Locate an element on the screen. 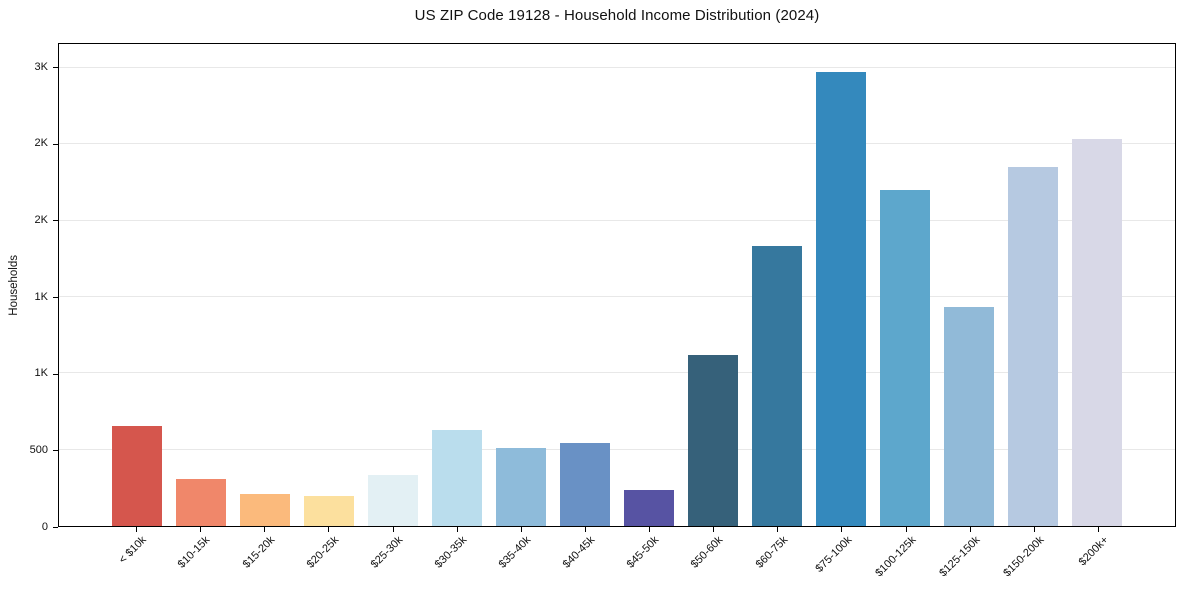  y-axis-label: Households is located at coordinates (14, 285).